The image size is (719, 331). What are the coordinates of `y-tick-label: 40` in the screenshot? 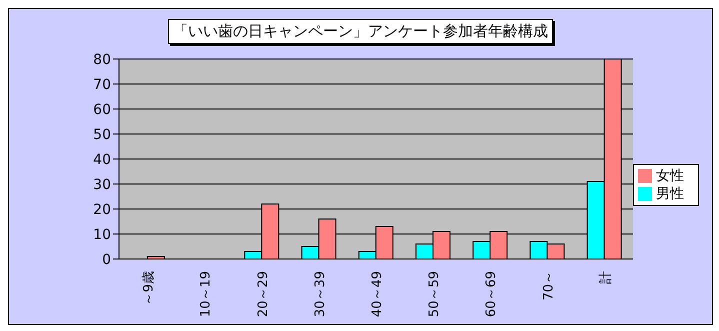 It's located at (102, 160).